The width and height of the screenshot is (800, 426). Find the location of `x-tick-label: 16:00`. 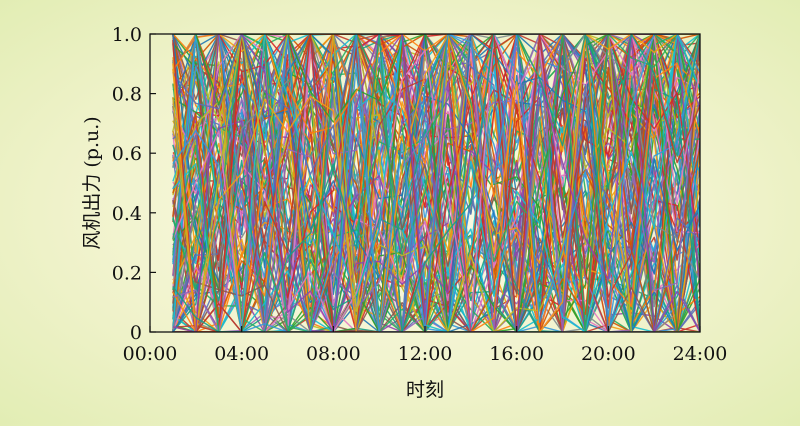

x-tick-label: 16:00 is located at coordinates (516, 354).